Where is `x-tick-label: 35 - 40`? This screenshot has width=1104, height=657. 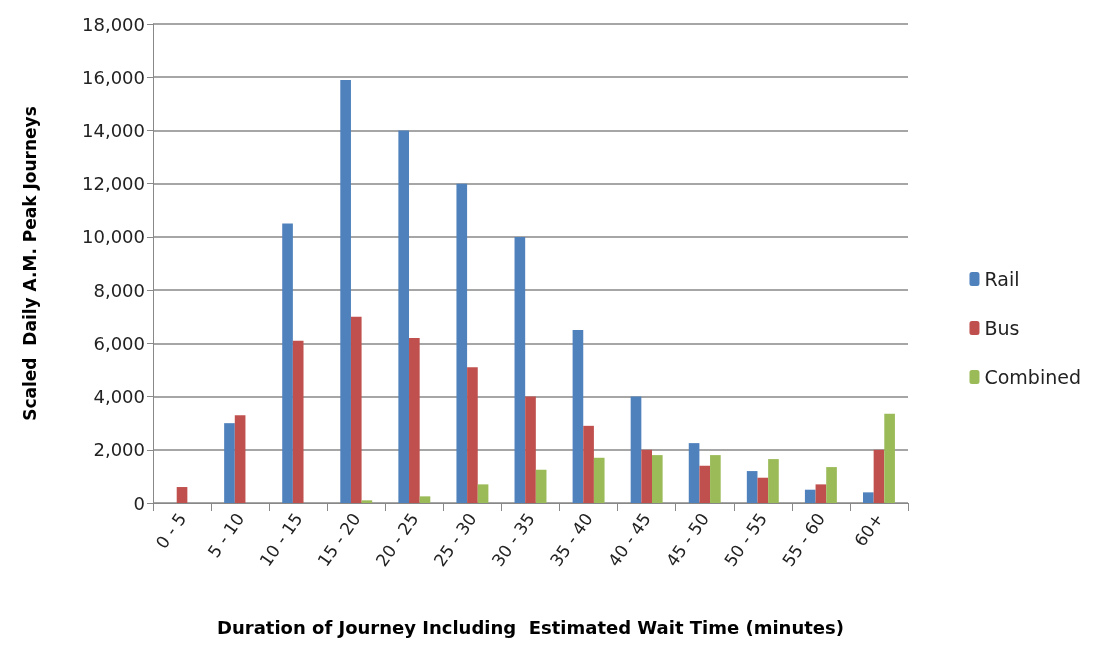
x-tick-label: 35 - 40 is located at coordinates (571, 540).